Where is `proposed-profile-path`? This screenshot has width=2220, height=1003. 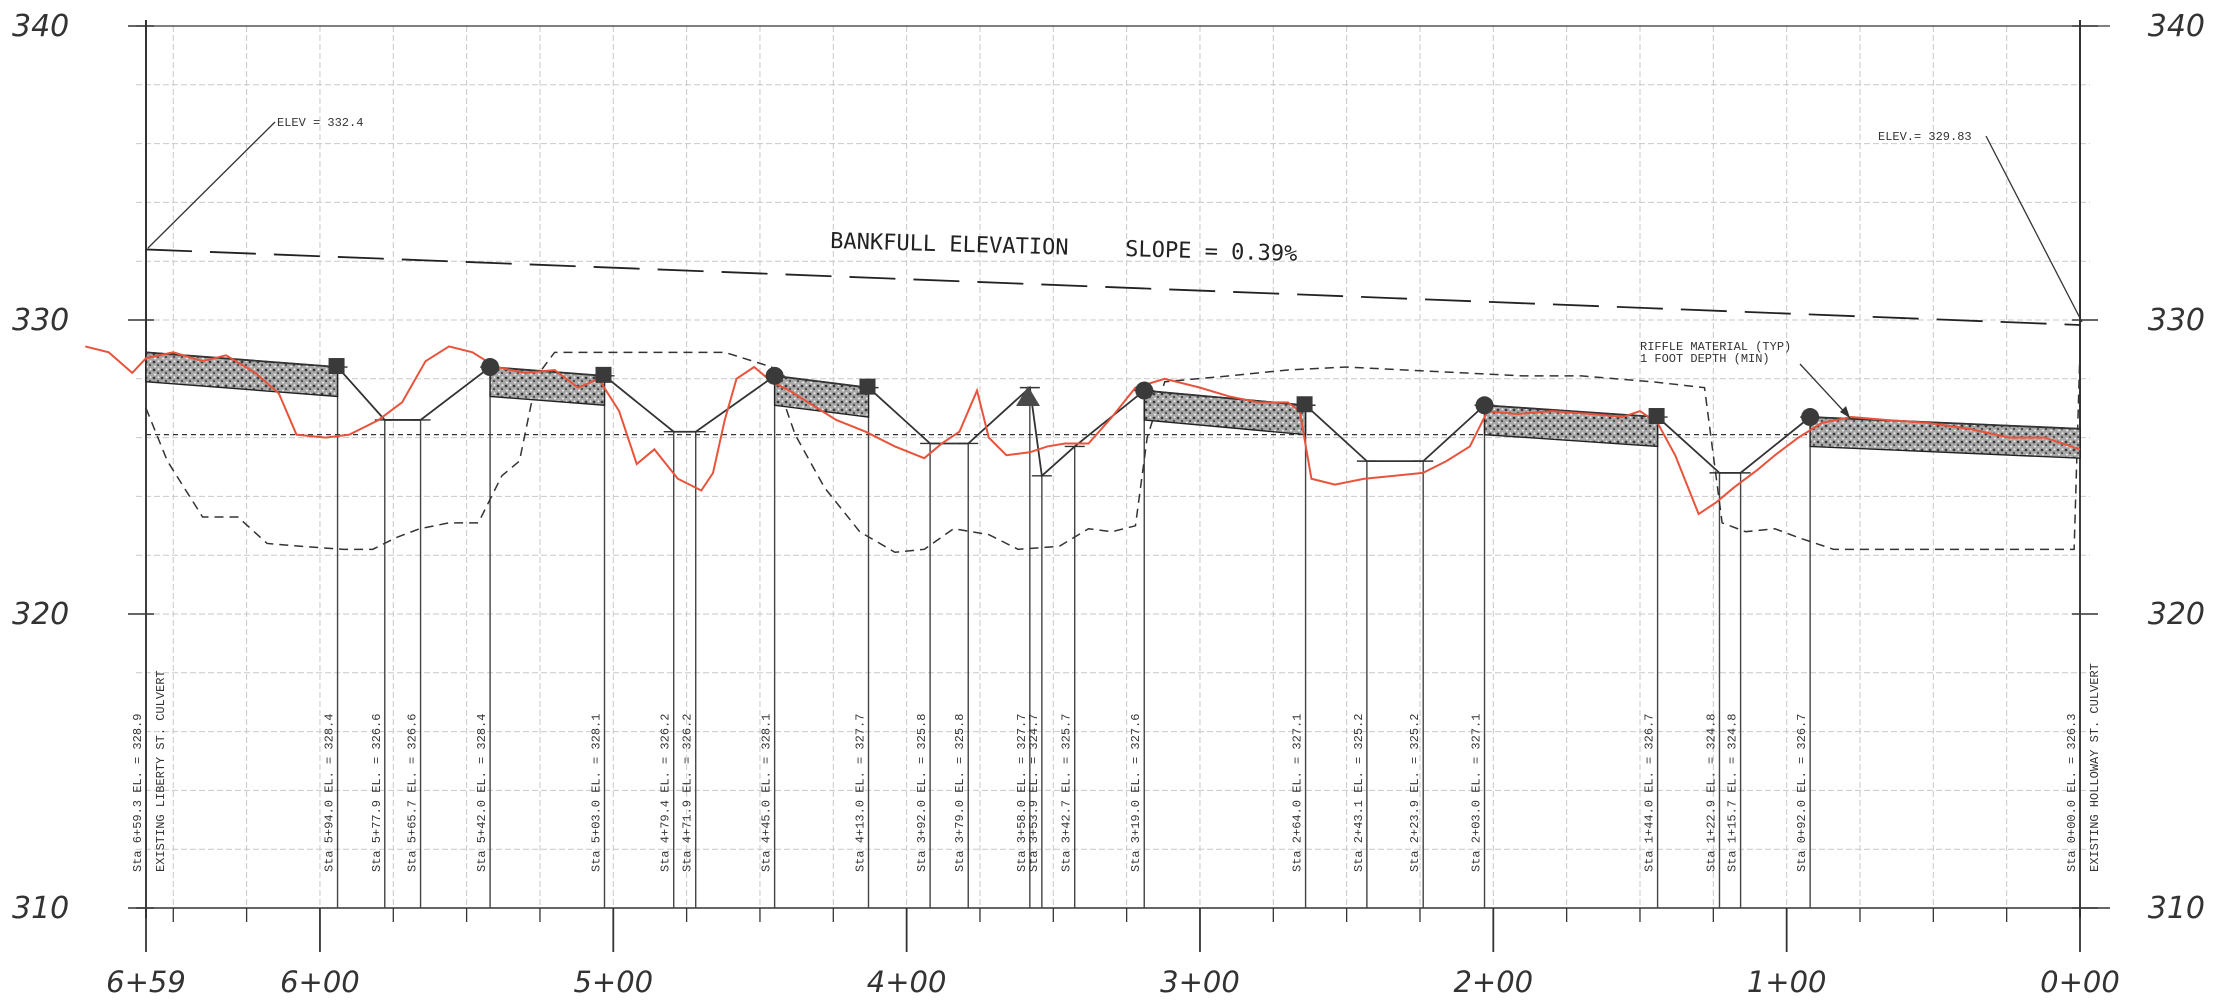
proposed-profile-path is located at coordinates (1113, 414).